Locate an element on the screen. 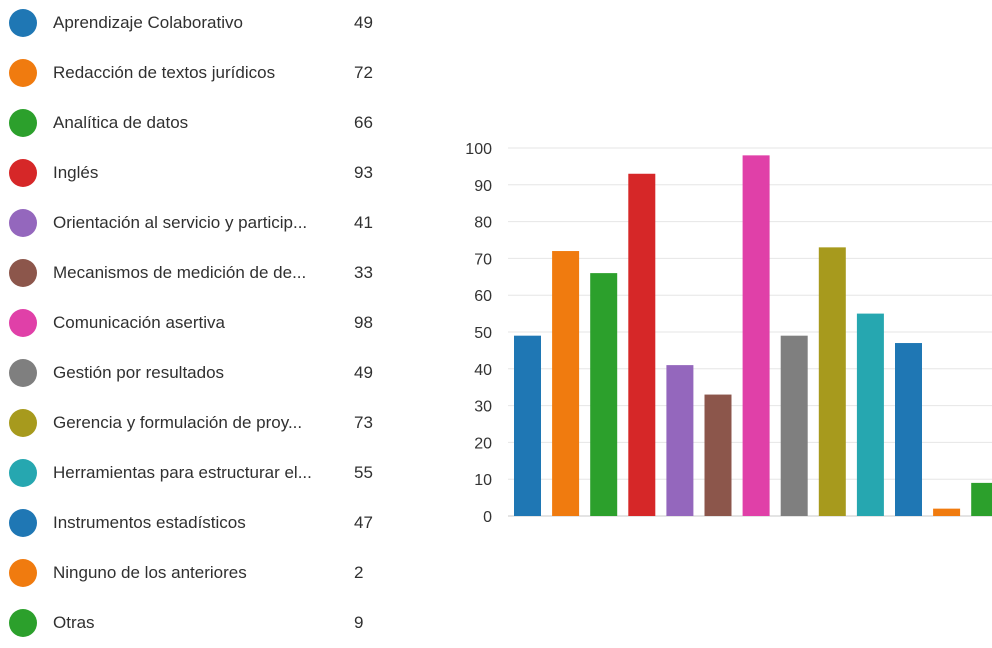 This screenshot has height=648, width=992. legend-label: Gestión por resultados is located at coordinates (139, 372).